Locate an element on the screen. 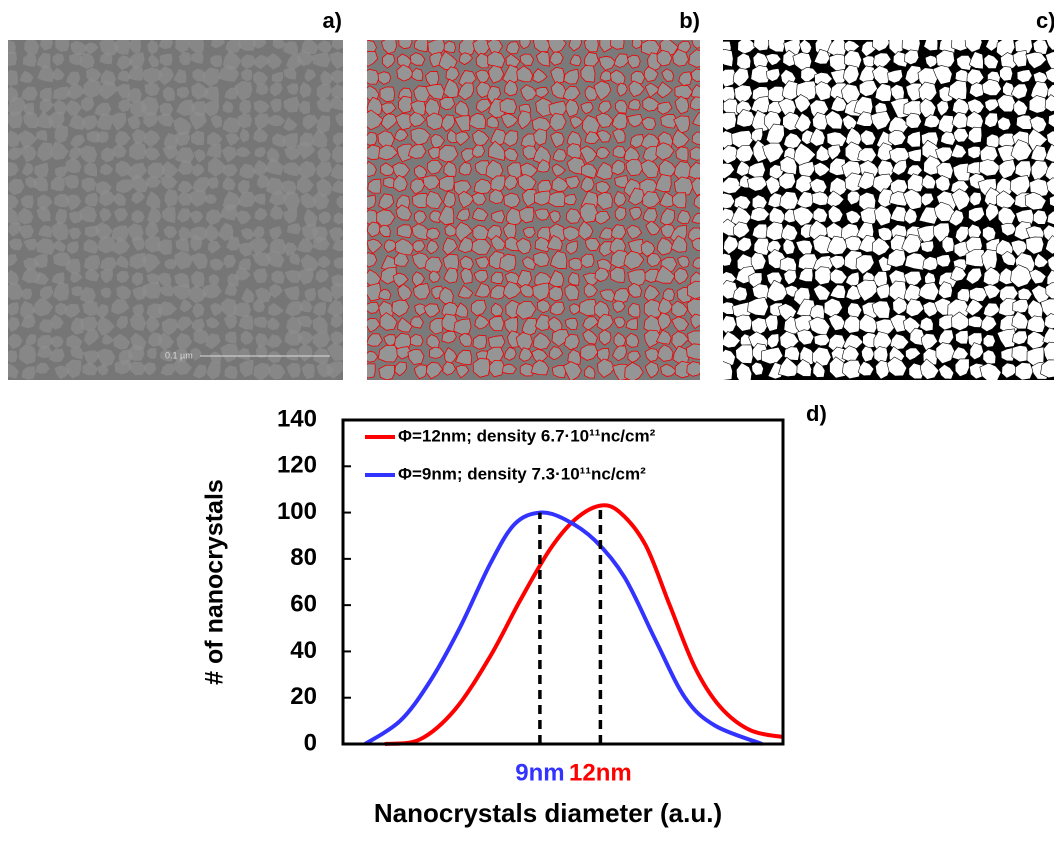  y-tick-label: 40 is located at coordinates (303, 650).